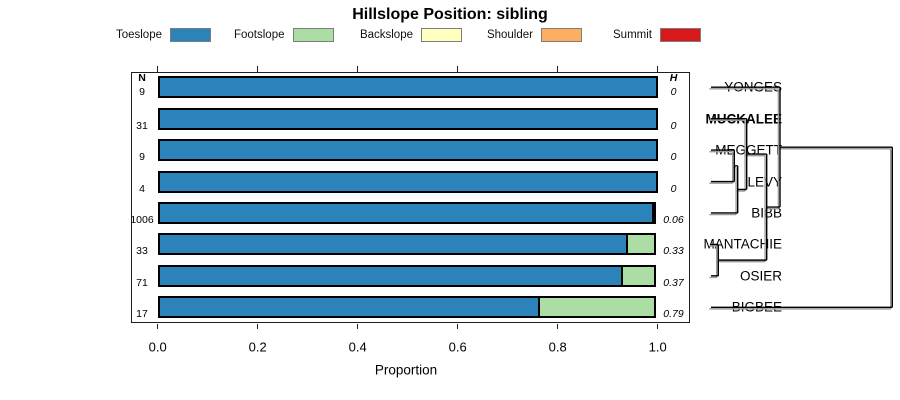 This screenshot has height=400, width=900. I want to click on stacked-bar-mantachie, so click(406, 244).